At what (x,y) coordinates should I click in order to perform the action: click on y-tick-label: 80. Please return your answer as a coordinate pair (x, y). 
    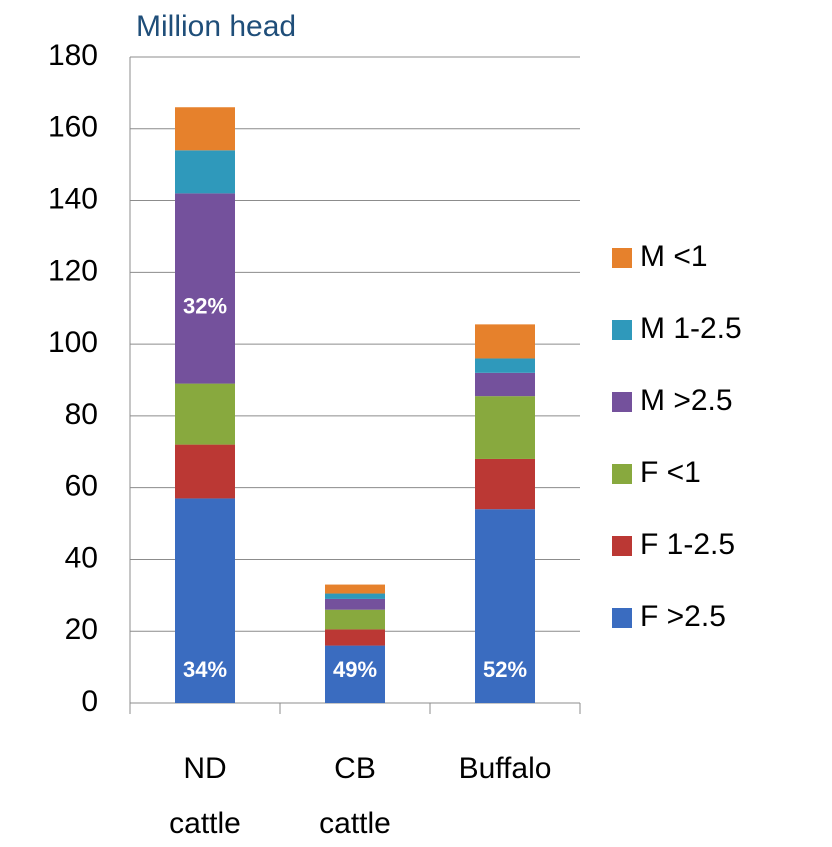
    Looking at the image, I should click on (81, 414).